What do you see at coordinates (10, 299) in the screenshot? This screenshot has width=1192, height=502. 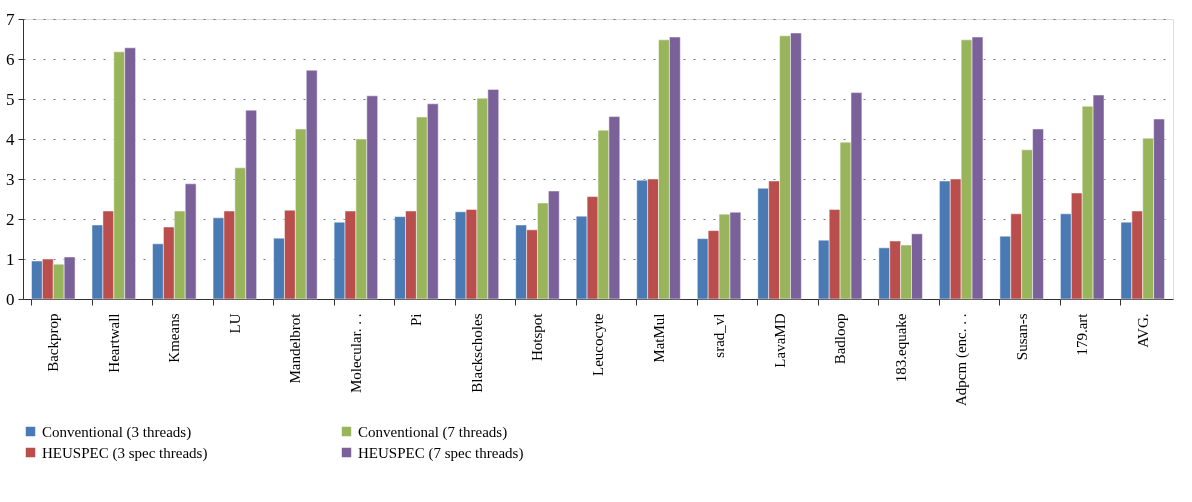 I see `y-tick-label: 0` at bounding box center [10, 299].